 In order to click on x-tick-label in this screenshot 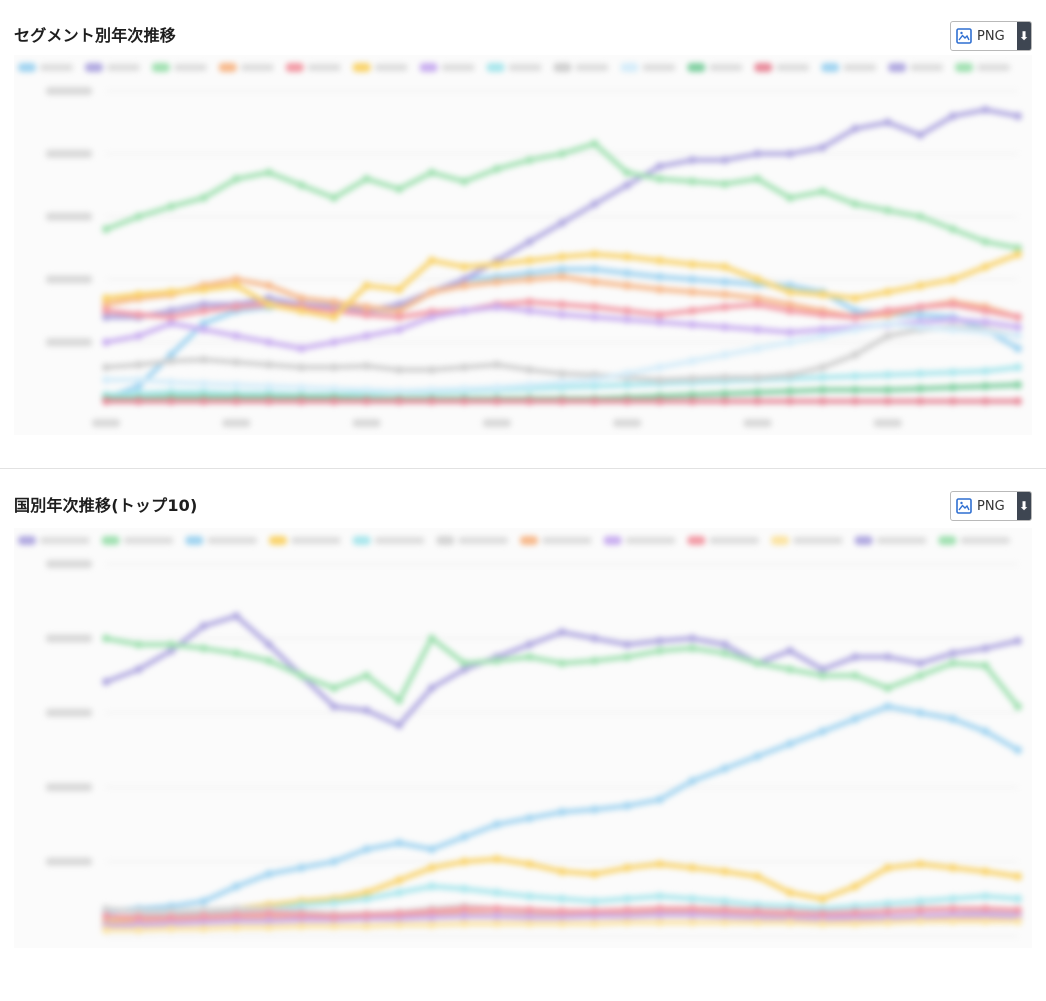, I will do `click(106, 423)`.